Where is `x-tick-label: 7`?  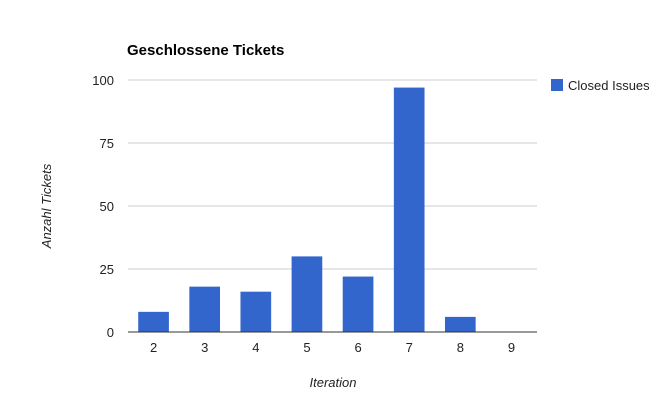 x-tick-label: 7 is located at coordinates (409, 347).